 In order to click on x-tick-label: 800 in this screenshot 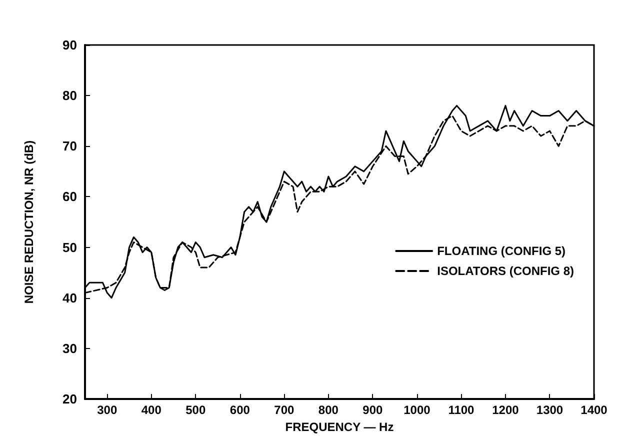, I will do `click(328, 410)`.